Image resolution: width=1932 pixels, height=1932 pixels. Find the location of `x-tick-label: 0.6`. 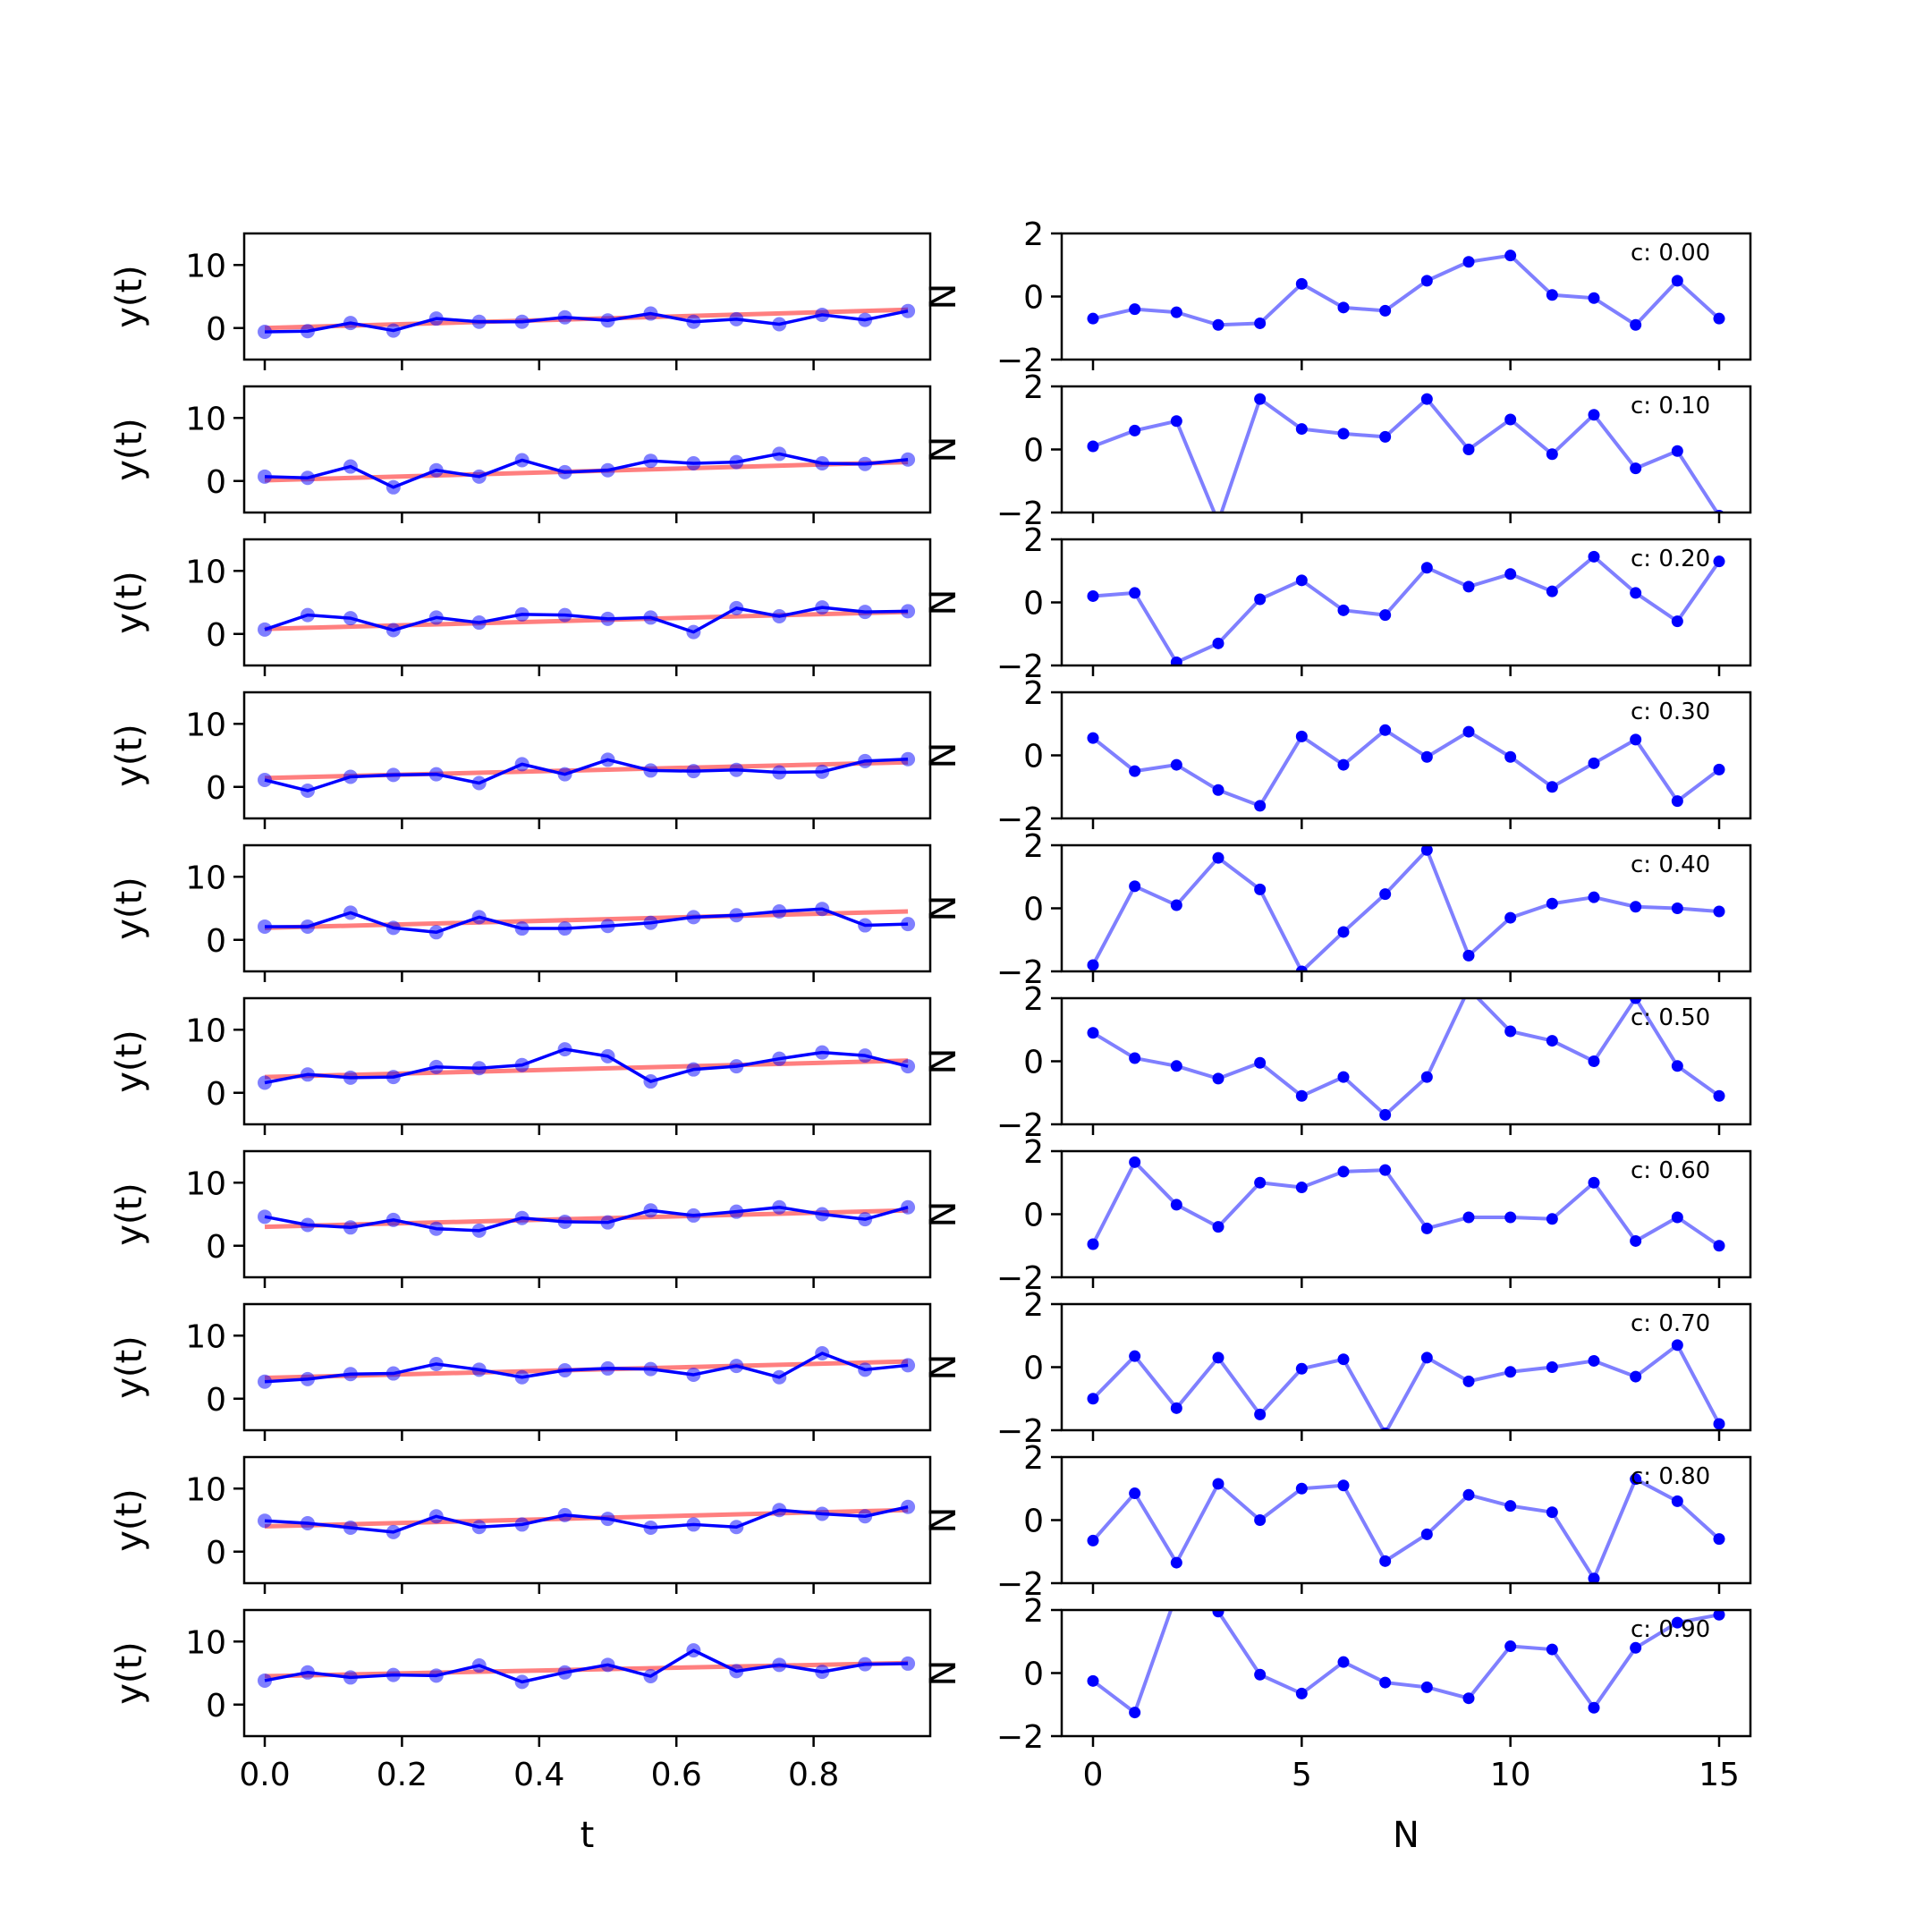

x-tick-label: 0.6 is located at coordinates (676, 1775).